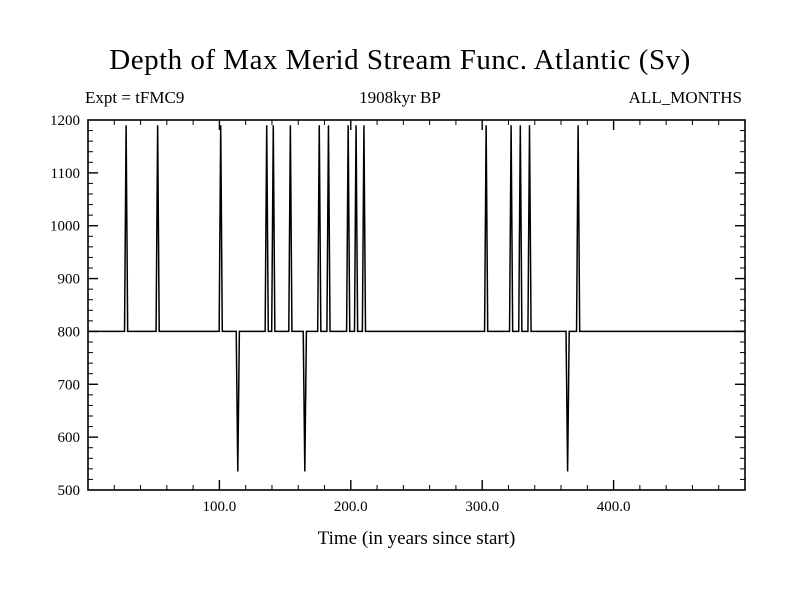  Describe the element at coordinates (220, 507) in the screenshot. I see `x-tick-label: 100.0` at that location.